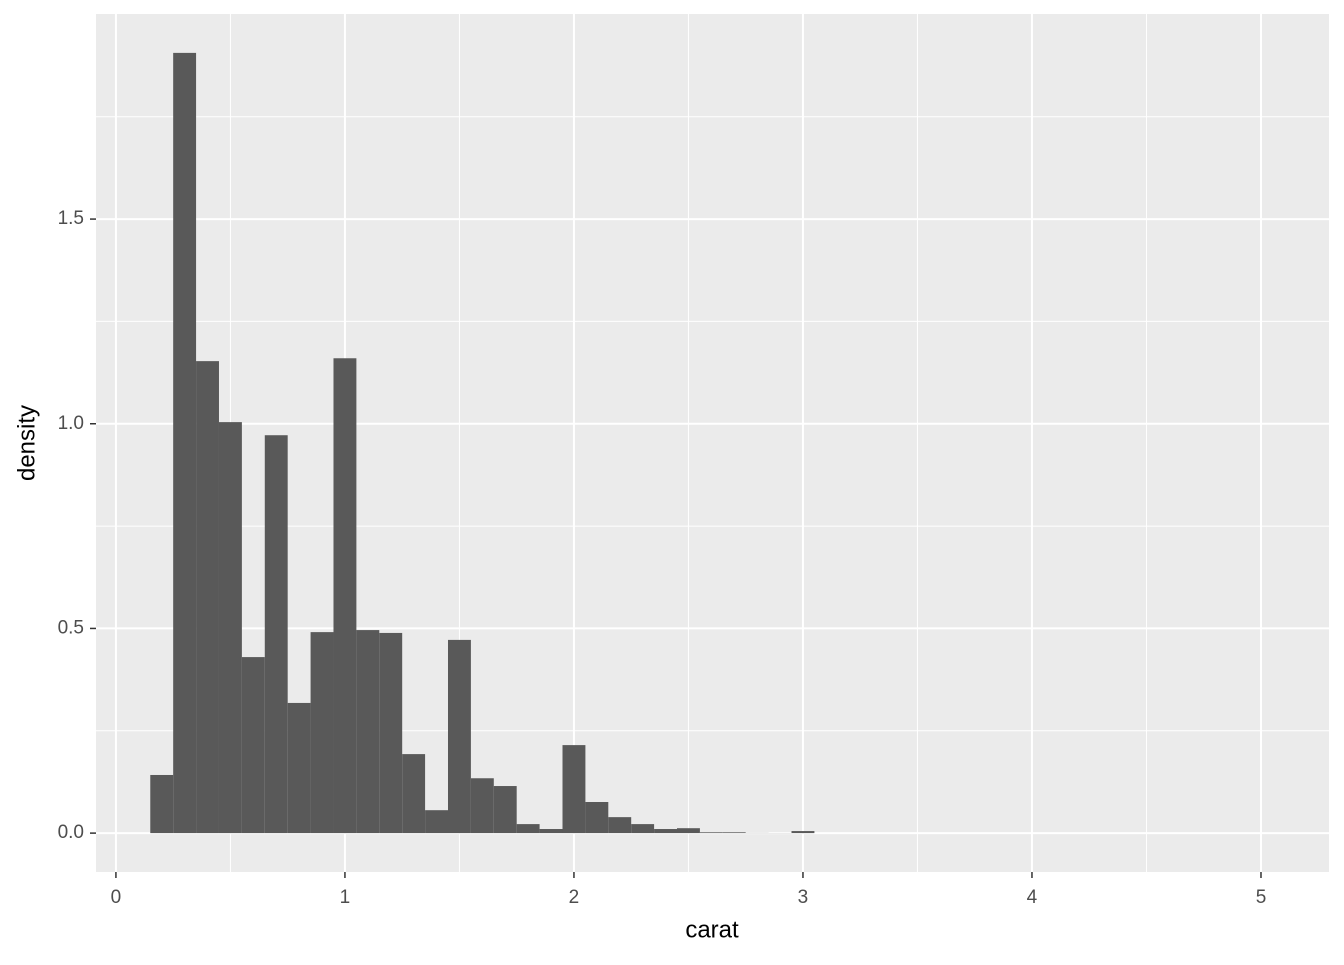  I want to click on x-tick-label: 1, so click(345, 897).